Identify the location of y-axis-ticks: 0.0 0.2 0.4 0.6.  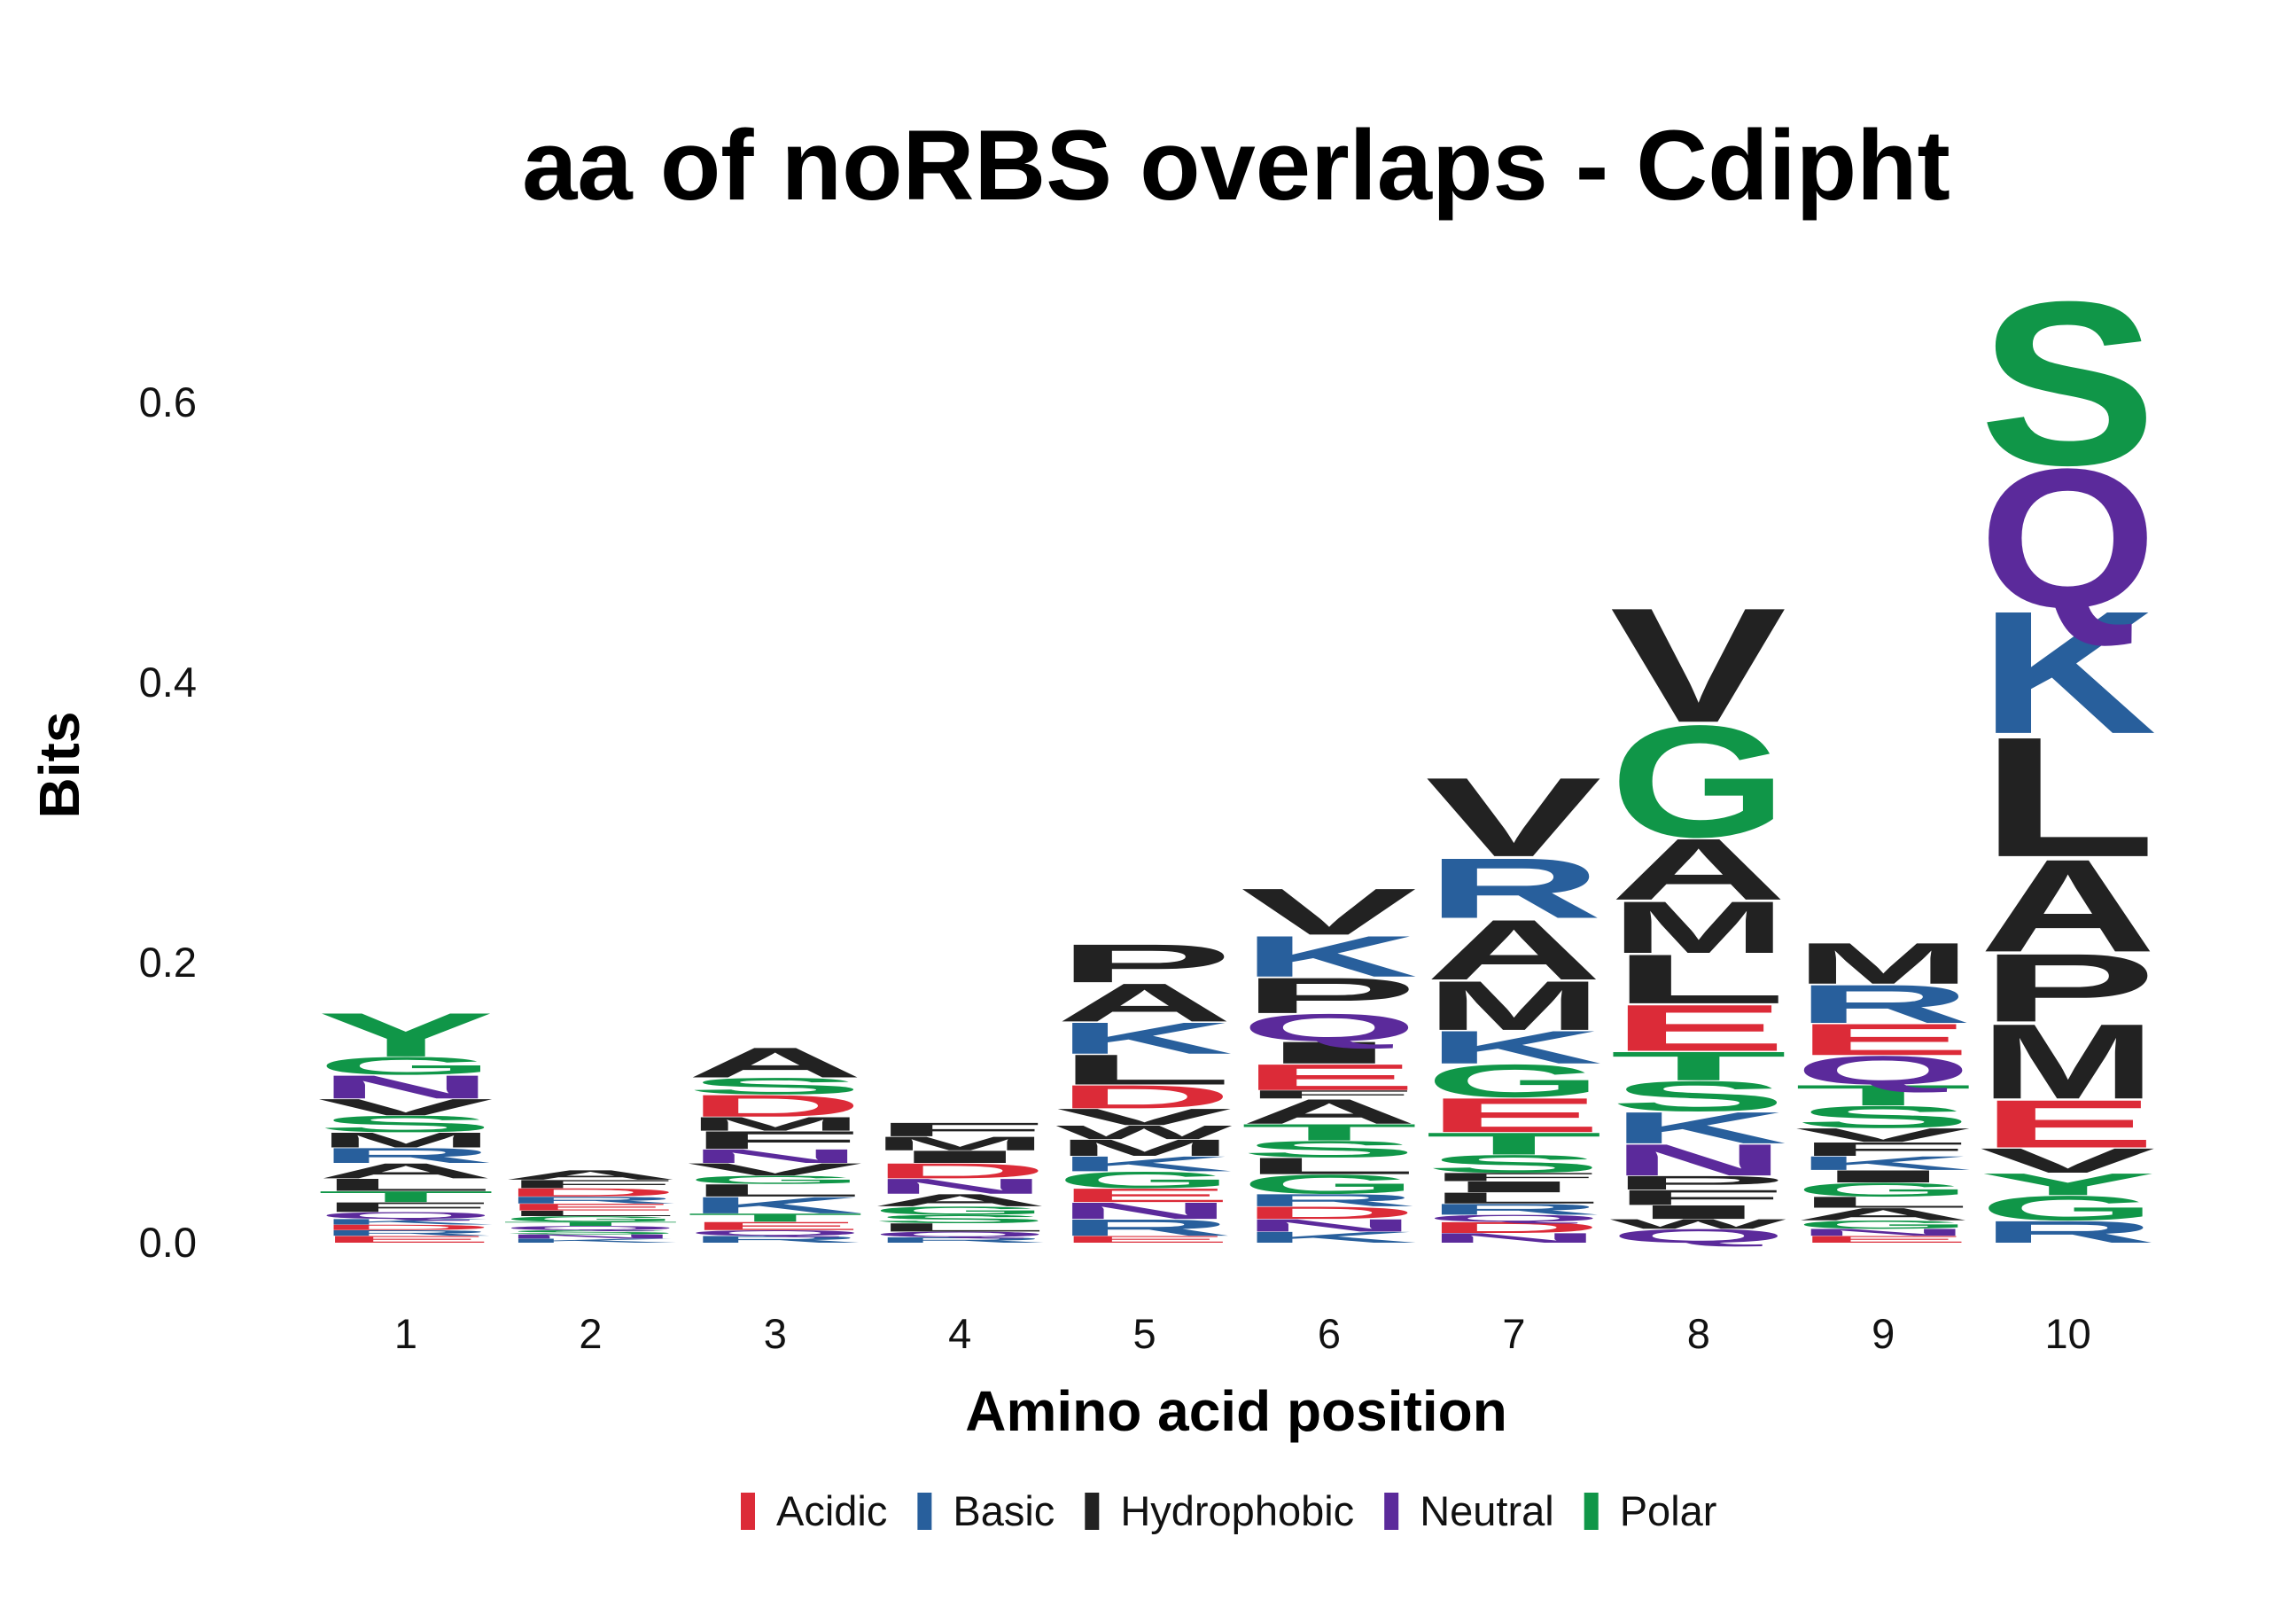
(168, 822).